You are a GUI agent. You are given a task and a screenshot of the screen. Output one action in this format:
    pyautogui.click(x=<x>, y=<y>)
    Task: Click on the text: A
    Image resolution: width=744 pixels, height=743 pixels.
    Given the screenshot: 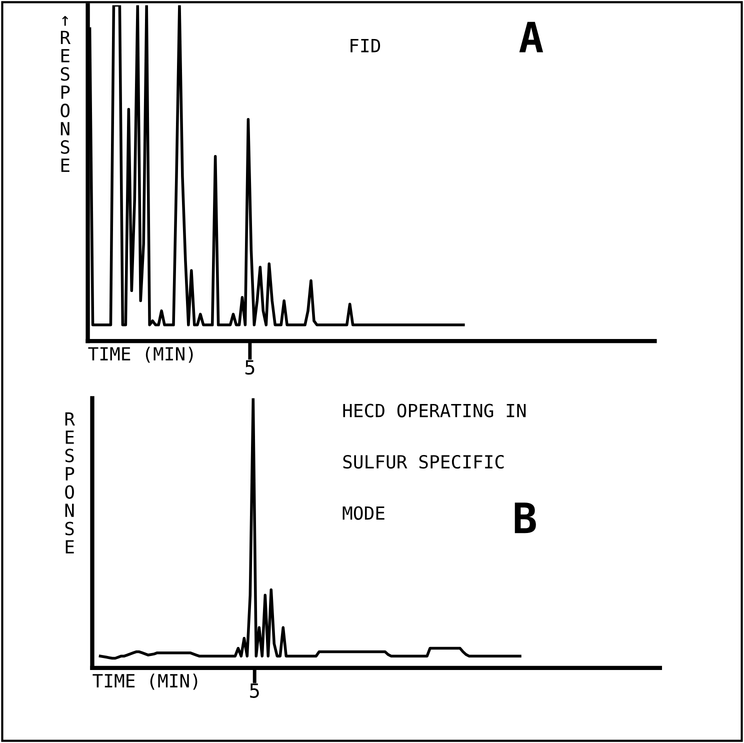 What is the action you would take?
    pyautogui.click(x=531, y=37)
    